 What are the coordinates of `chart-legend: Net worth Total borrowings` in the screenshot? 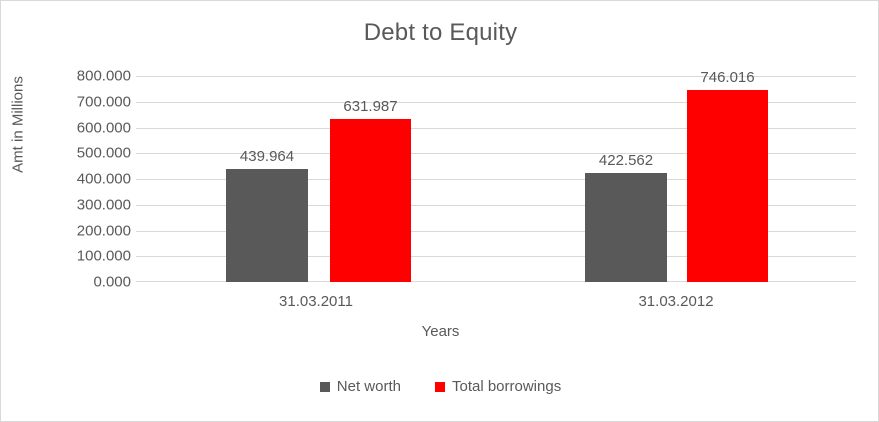 It's located at (439, 386).